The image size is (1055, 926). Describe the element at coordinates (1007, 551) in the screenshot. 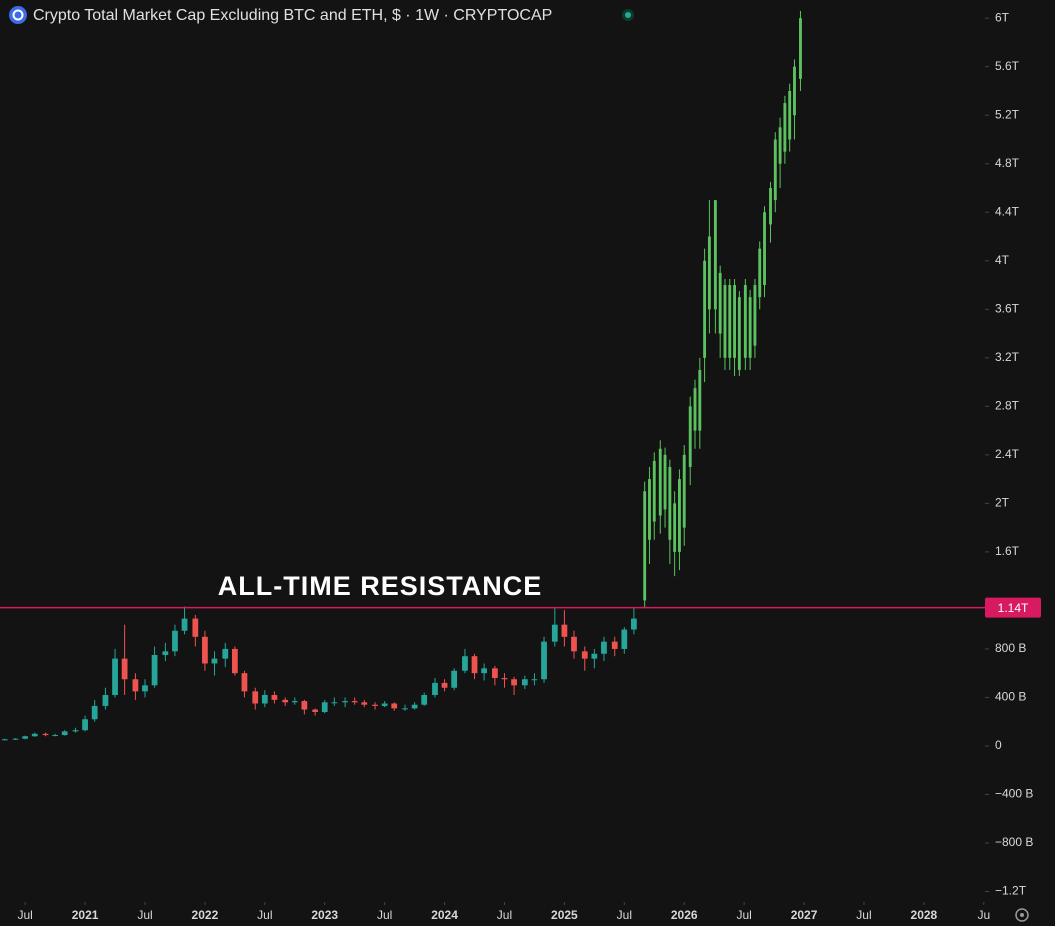

I see `y-tick-label: 1.6T` at that location.